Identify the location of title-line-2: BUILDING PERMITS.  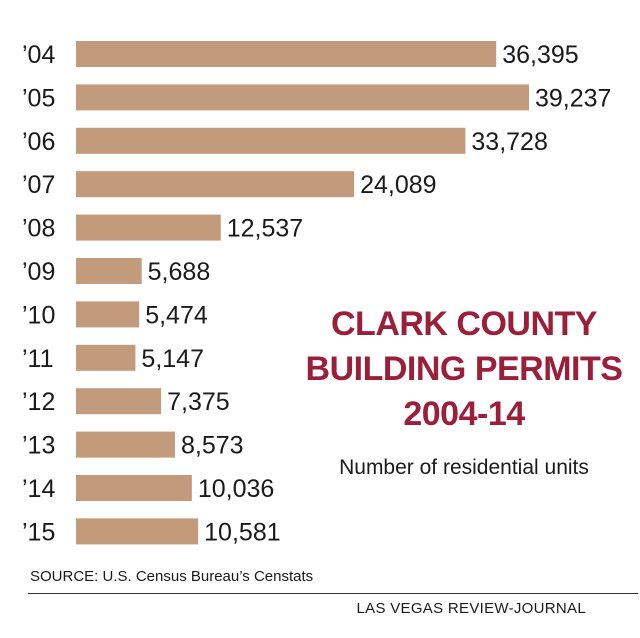
(464, 369).